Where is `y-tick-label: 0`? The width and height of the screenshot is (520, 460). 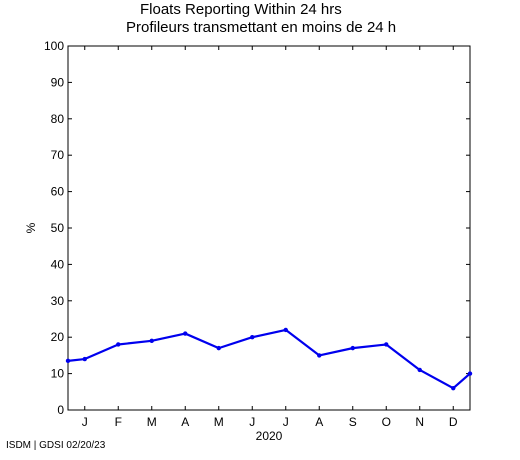 y-tick-label: 0 is located at coordinates (60, 410).